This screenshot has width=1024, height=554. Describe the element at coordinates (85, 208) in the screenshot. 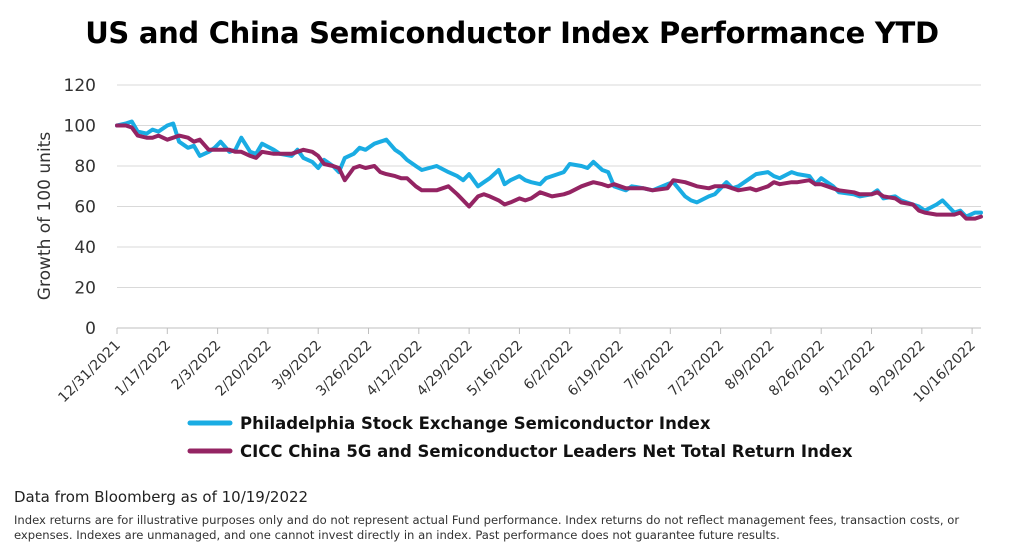

I see `y-tick-label: 60` at that location.